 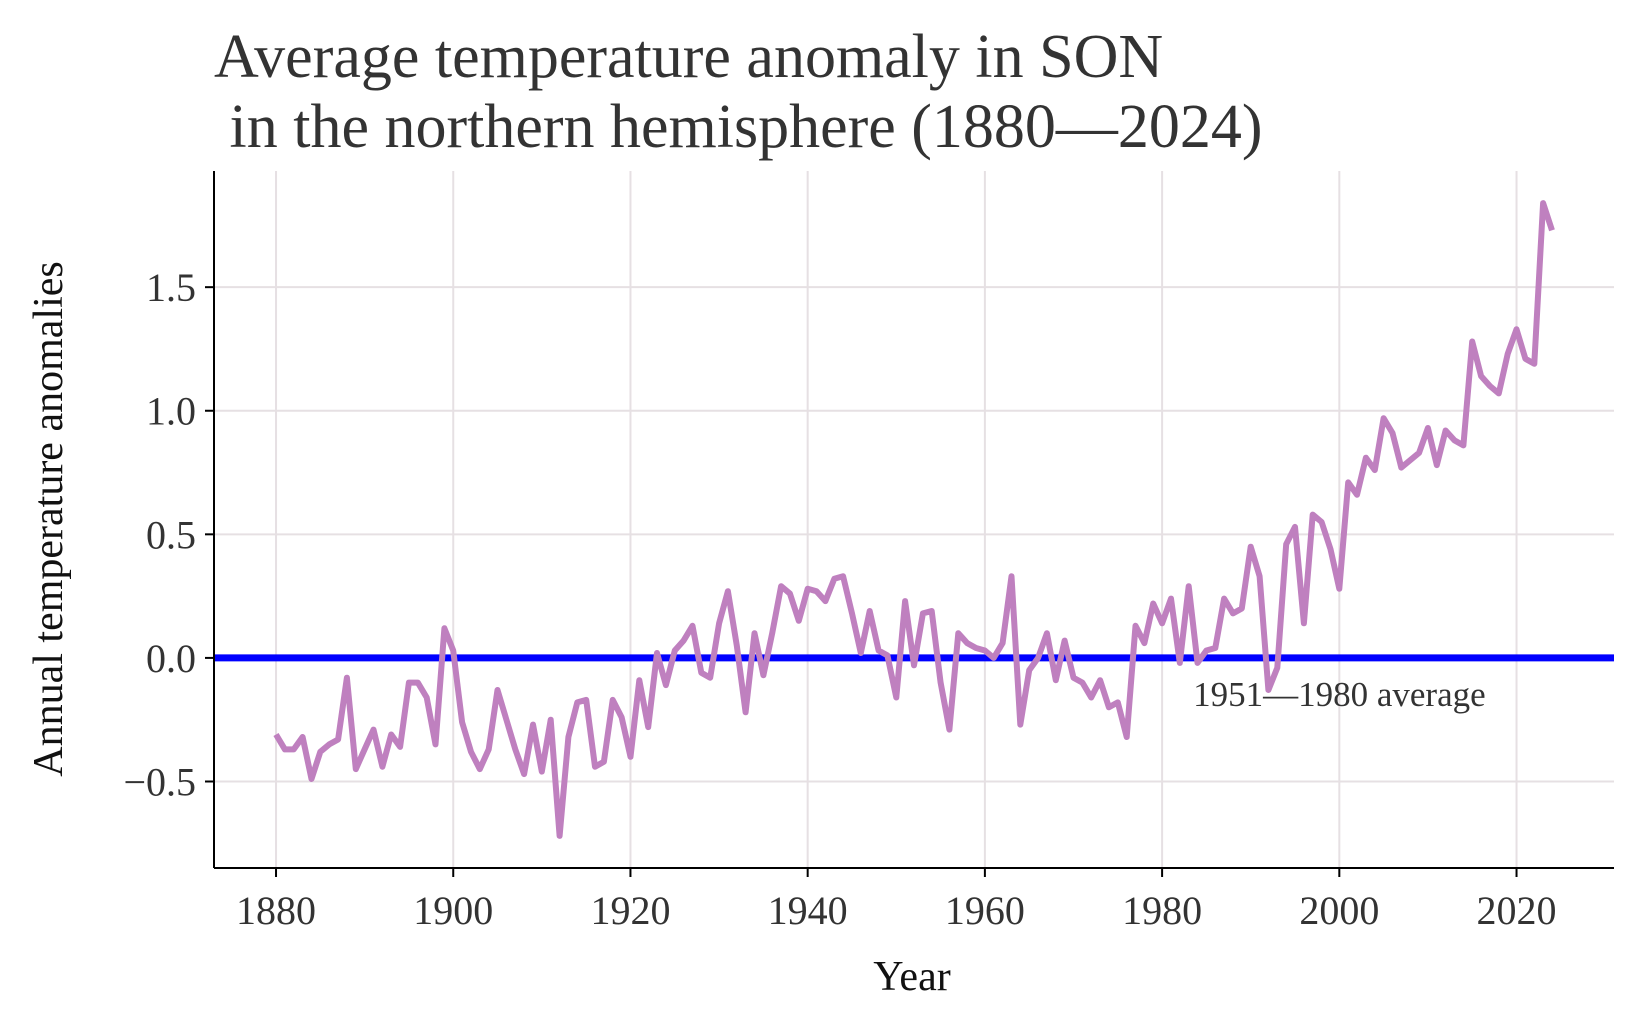 I want to click on x-ticks: 1880 1900 1920 1940 1960 1980 2000 2020, so click(x=896, y=900).